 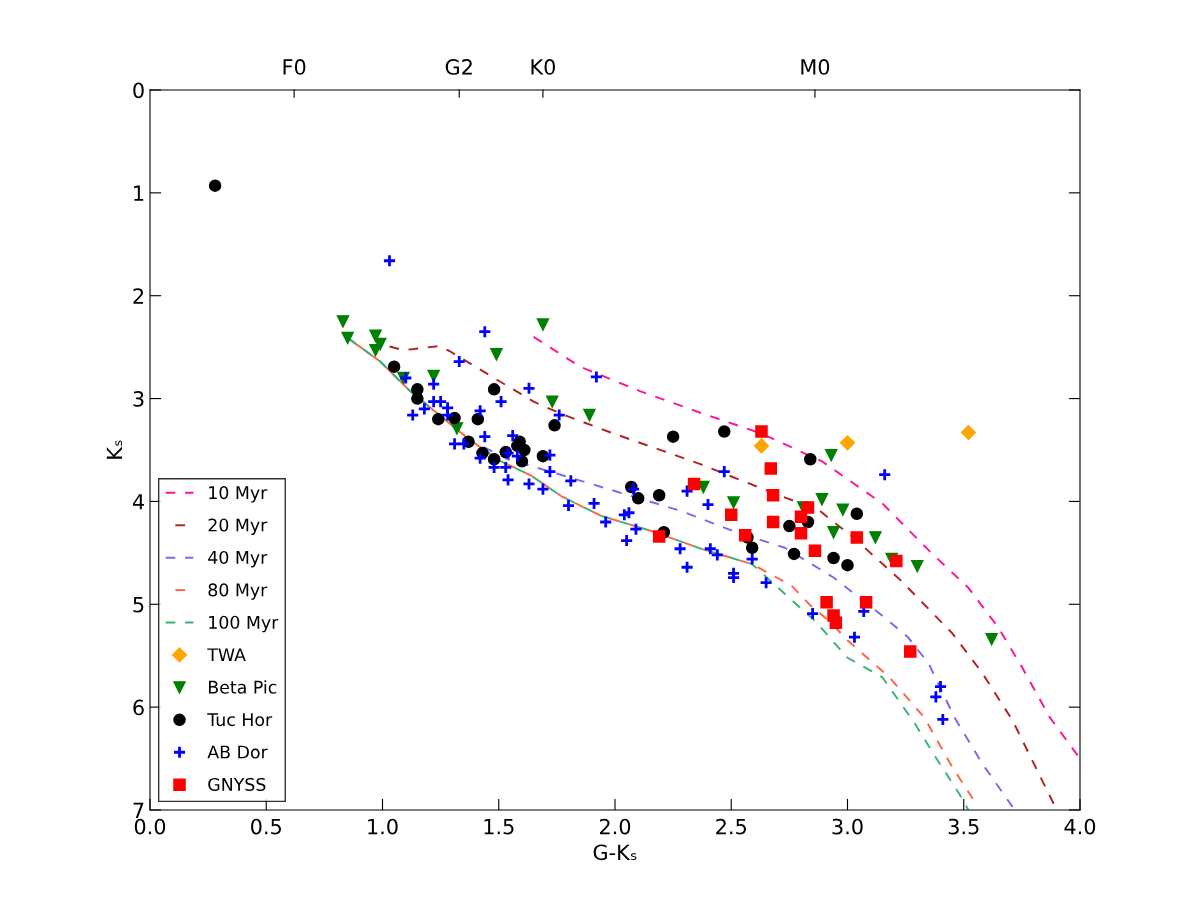 I want to click on text: G2, so click(x=458, y=67).